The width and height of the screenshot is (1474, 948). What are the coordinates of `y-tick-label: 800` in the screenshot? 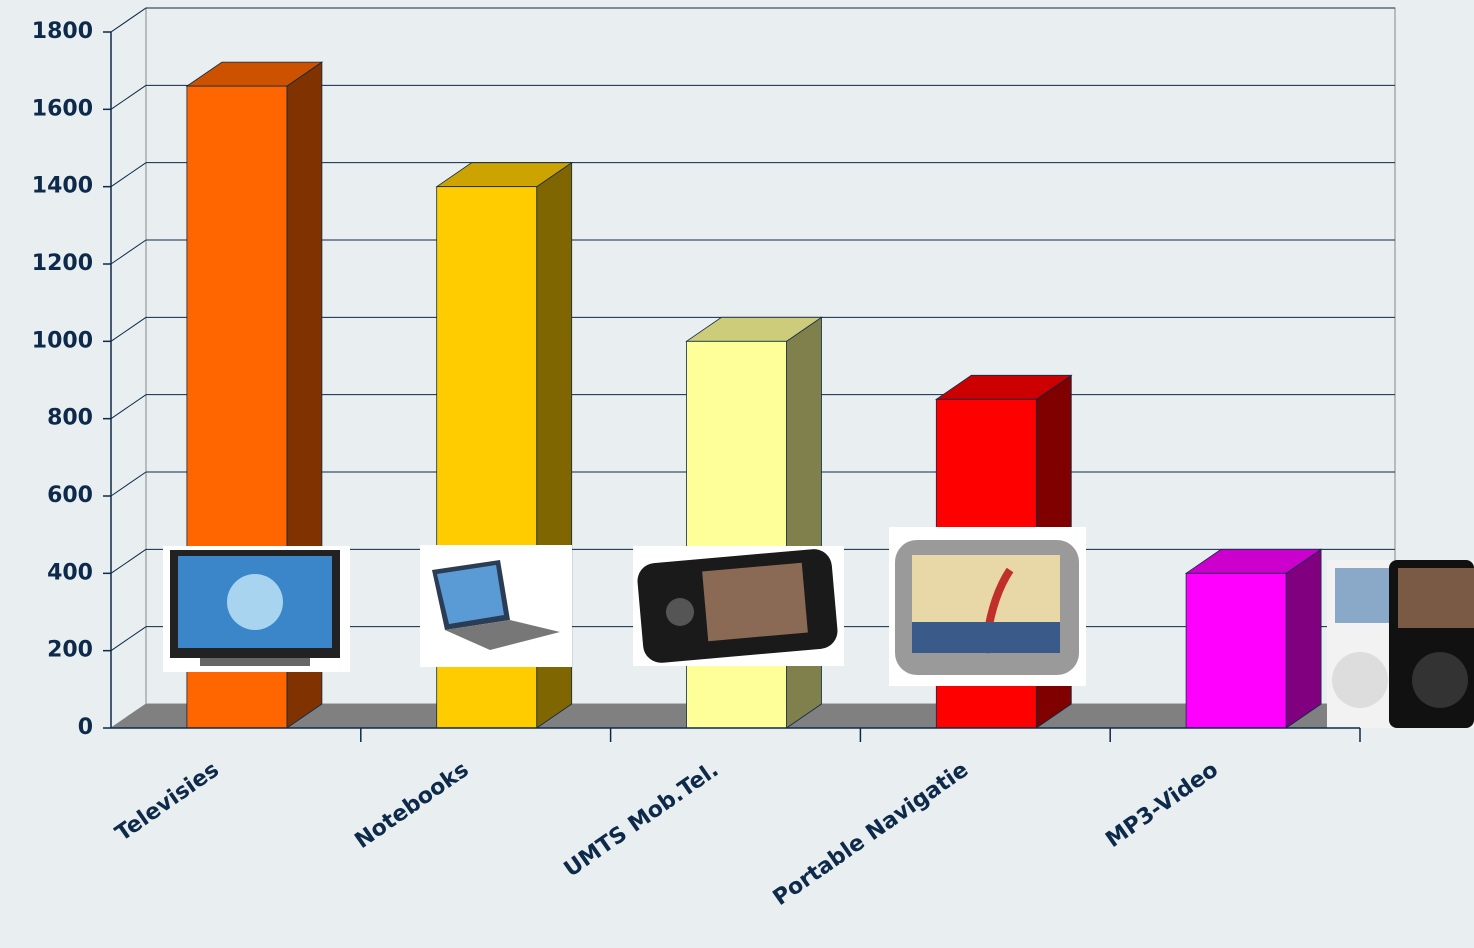 It's located at (70, 418).